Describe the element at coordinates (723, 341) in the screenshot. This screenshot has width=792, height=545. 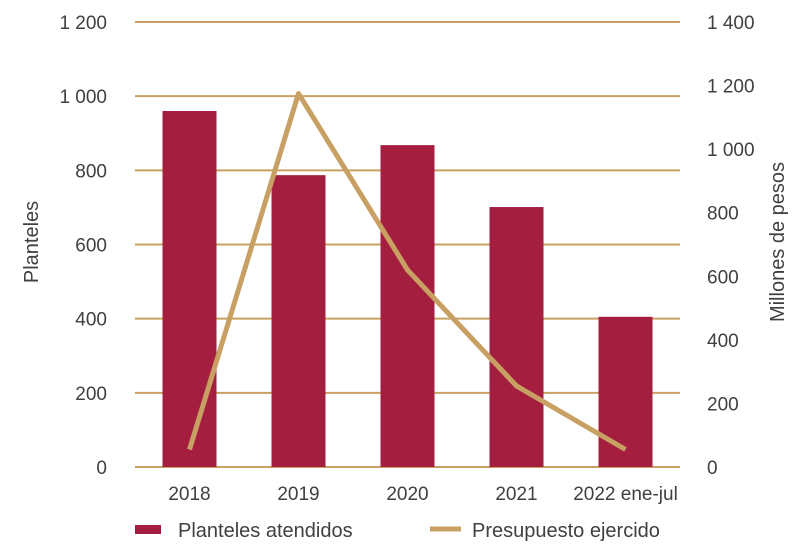
I see `right-tick-label: 400` at that location.